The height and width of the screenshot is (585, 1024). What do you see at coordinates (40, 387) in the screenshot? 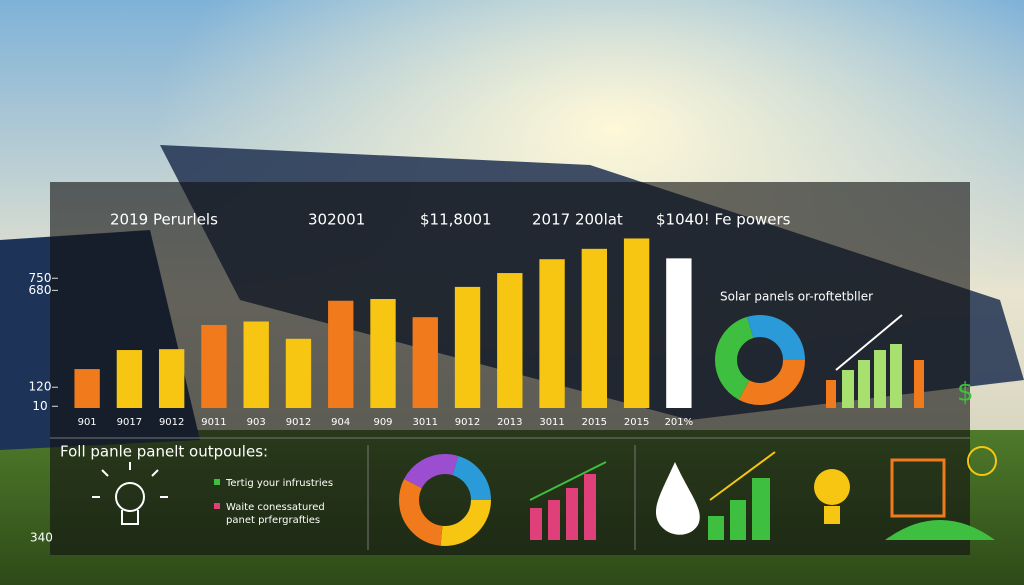
I see `y-tick-label: 120` at bounding box center [40, 387].